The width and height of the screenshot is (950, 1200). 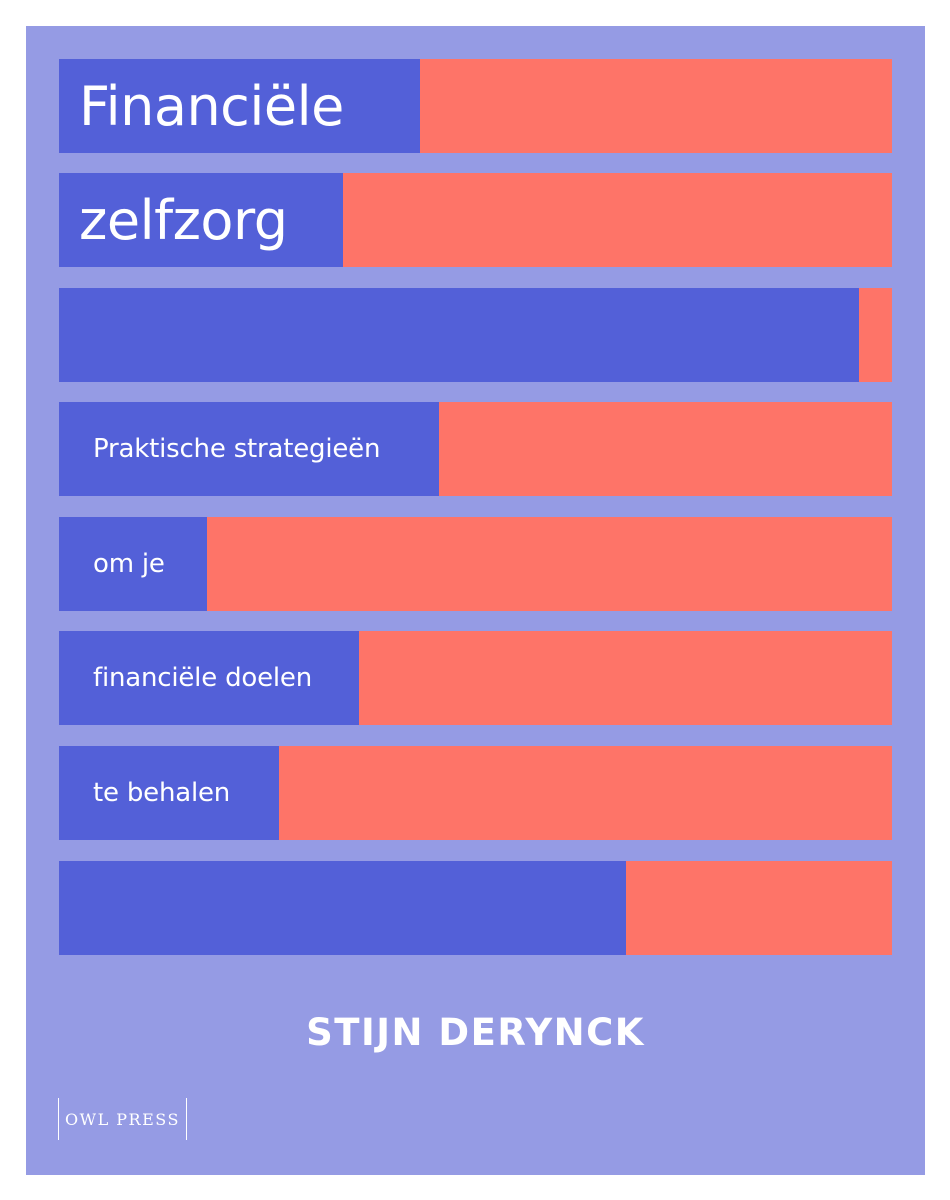 I want to click on bar-6-fill, so click(x=209, y=678).